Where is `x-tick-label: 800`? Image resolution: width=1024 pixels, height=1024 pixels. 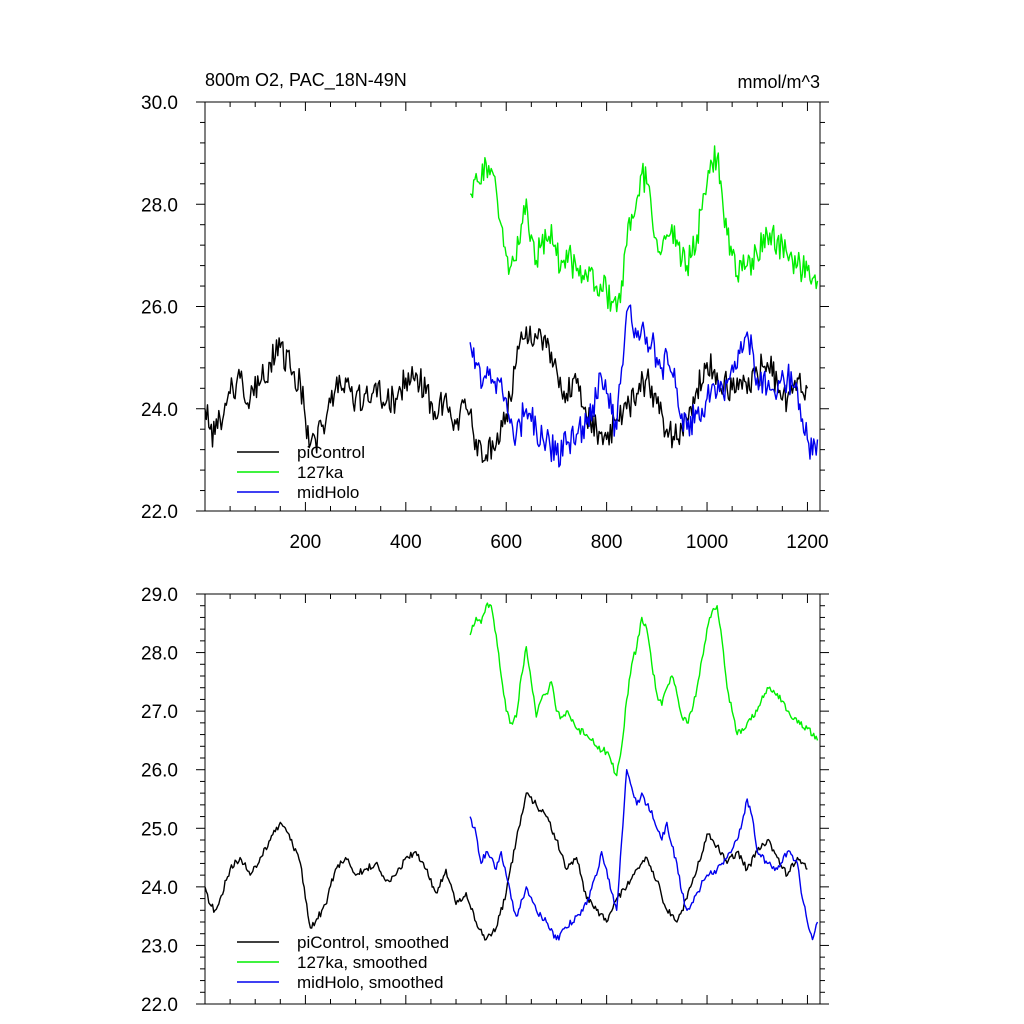
x-tick-label: 800 is located at coordinates (607, 542).